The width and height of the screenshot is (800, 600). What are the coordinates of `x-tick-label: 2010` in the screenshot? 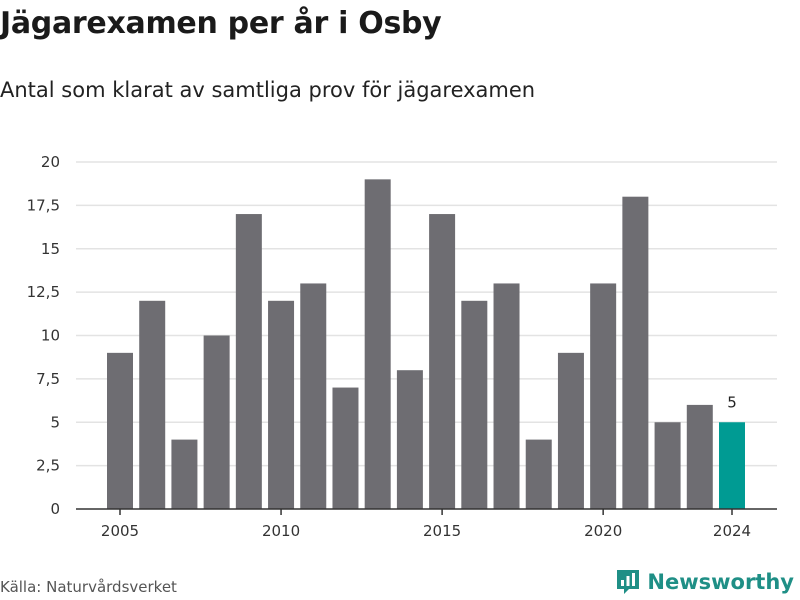 It's located at (281, 531).